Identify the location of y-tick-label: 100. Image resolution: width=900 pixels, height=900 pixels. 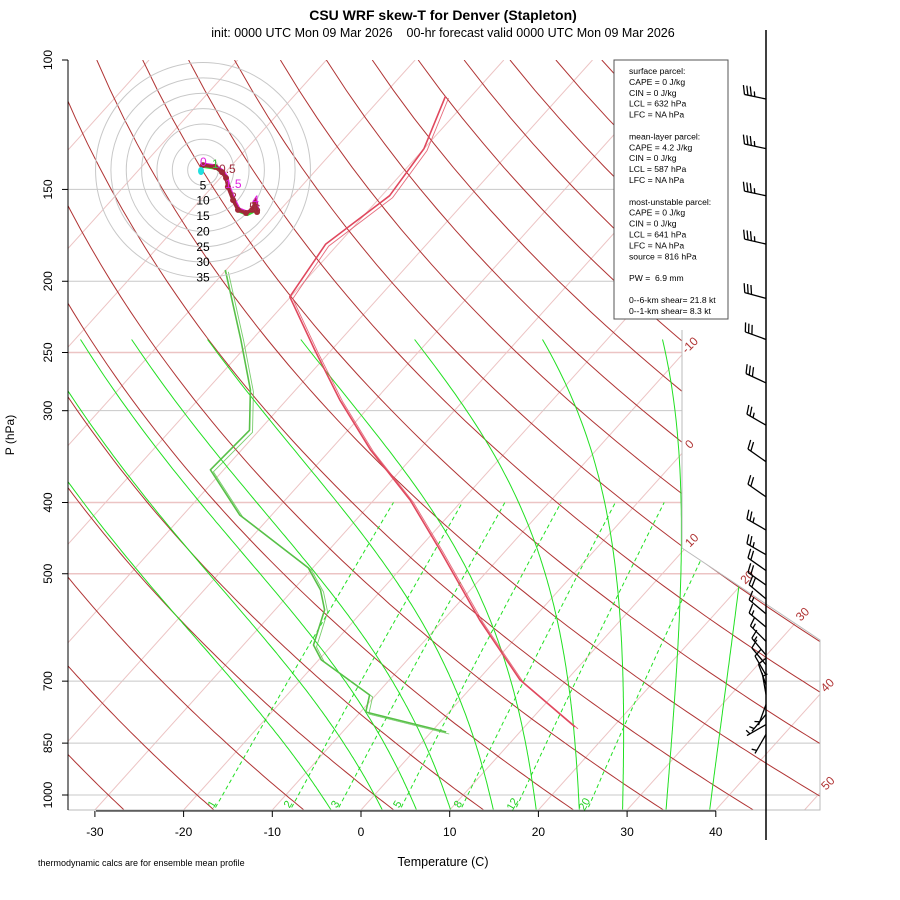
(48, 60).